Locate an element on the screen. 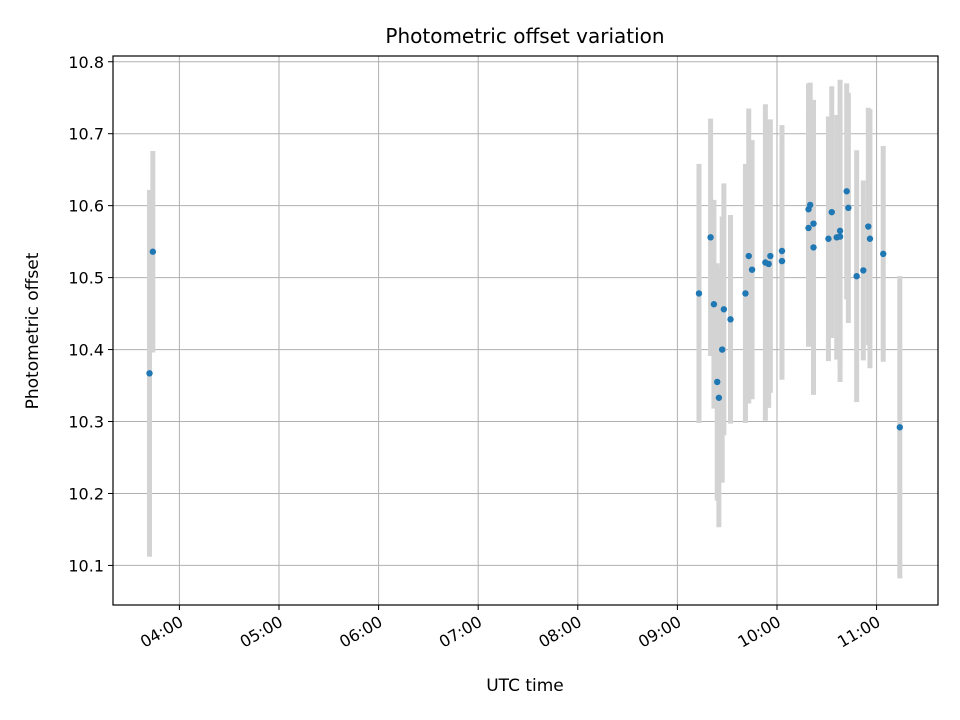 Image resolution: width=960 pixels, height=720 pixels. y-tick-label: 10.8 is located at coordinates (86, 62).